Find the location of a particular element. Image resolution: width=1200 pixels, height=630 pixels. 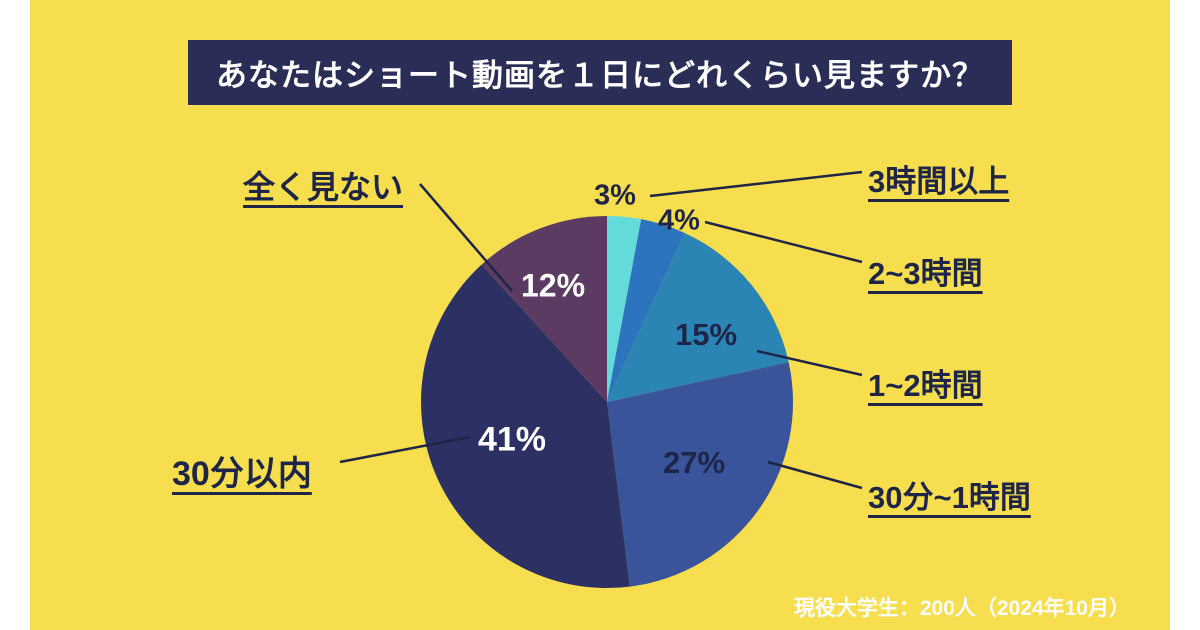

pct-label-none: 12% is located at coordinates (553, 285).